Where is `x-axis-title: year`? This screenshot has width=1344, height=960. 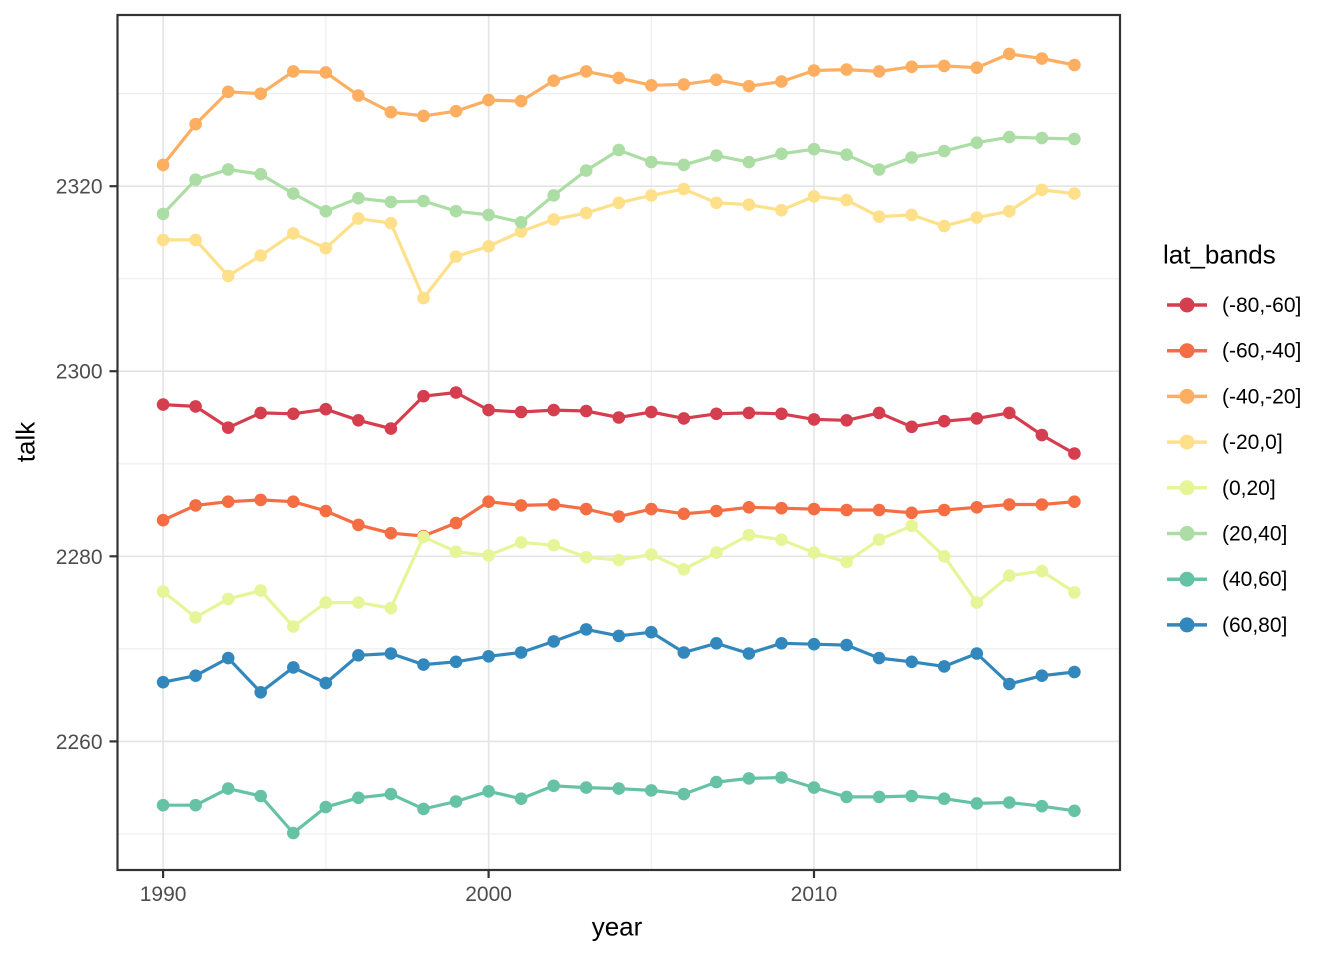
x-axis-title: year is located at coordinates (617, 926).